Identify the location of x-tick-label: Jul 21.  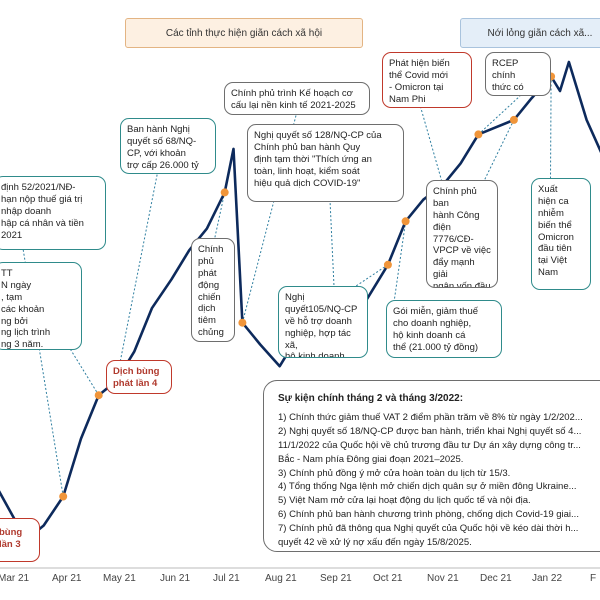
(226, 578).